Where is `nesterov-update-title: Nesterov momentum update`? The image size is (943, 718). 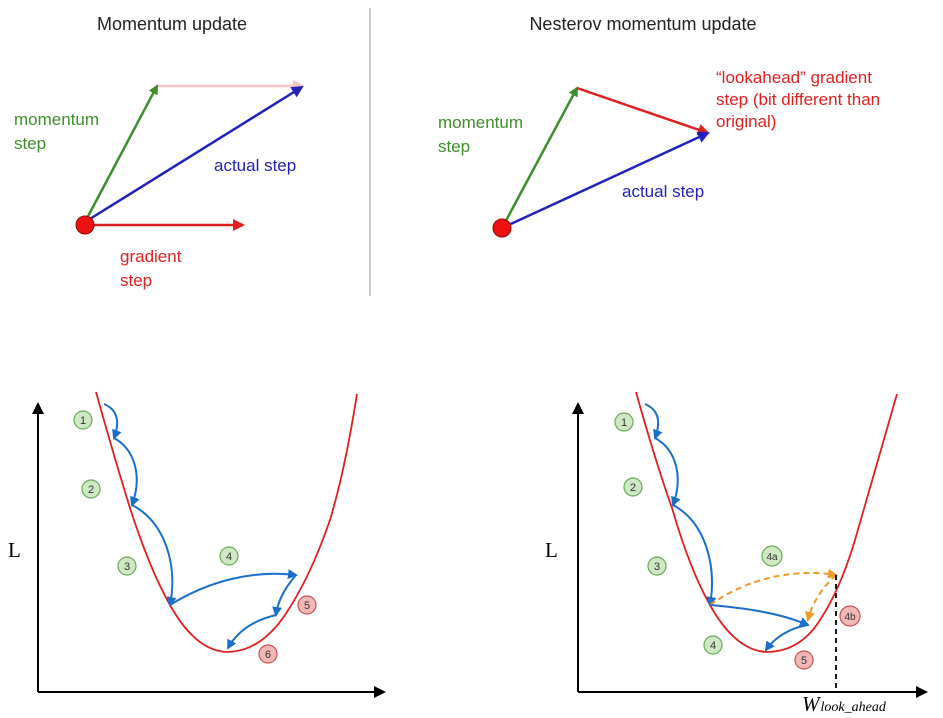
nesterov-update-title: Nesterov momentum update is located at coordinates (642, 24).